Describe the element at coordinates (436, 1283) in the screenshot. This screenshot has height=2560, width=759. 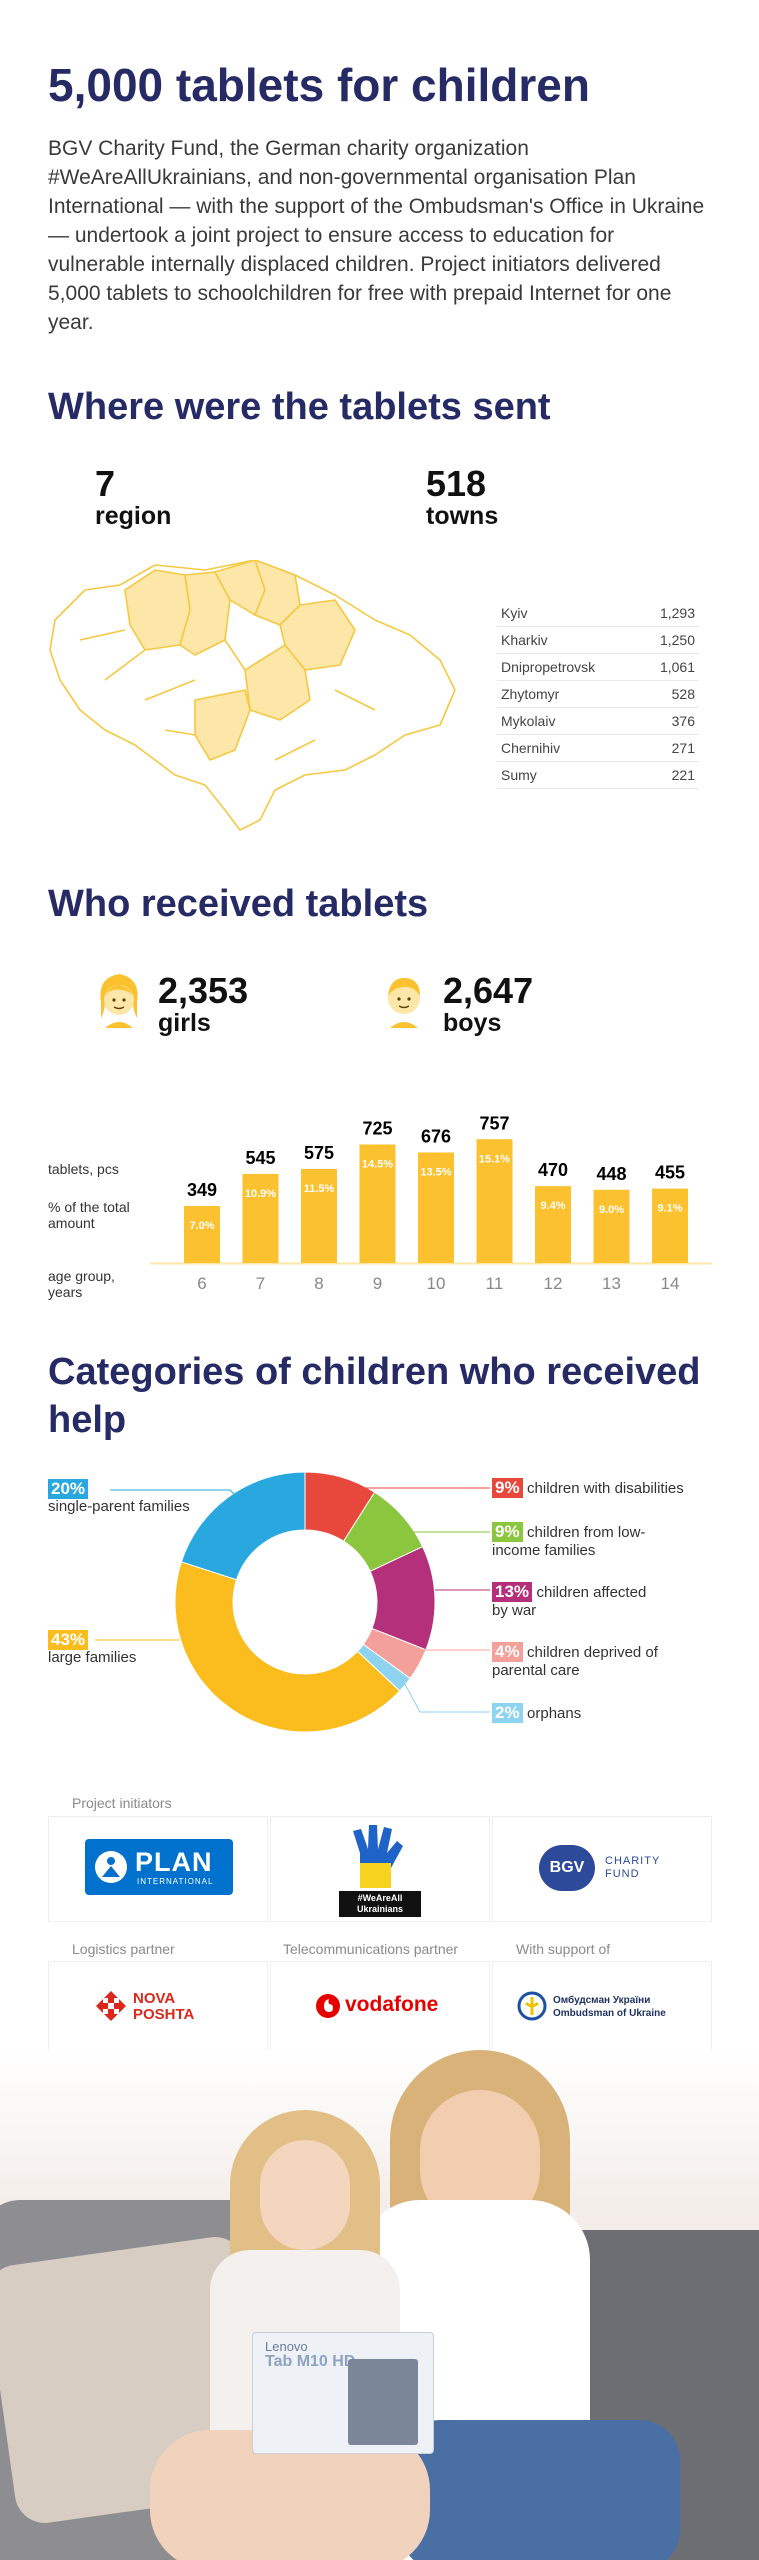
I see `age-tick-label: 10` at that location.